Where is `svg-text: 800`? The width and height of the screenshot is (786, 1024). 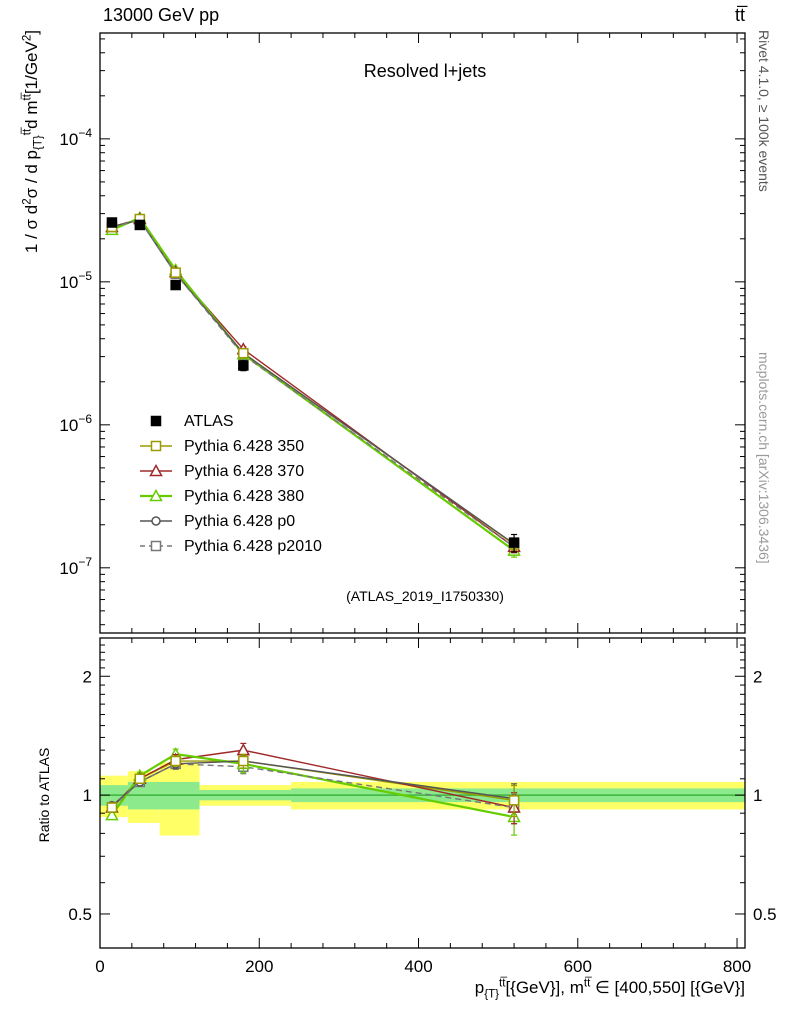
svg-text: 800 is located at coordinates (737, 966).